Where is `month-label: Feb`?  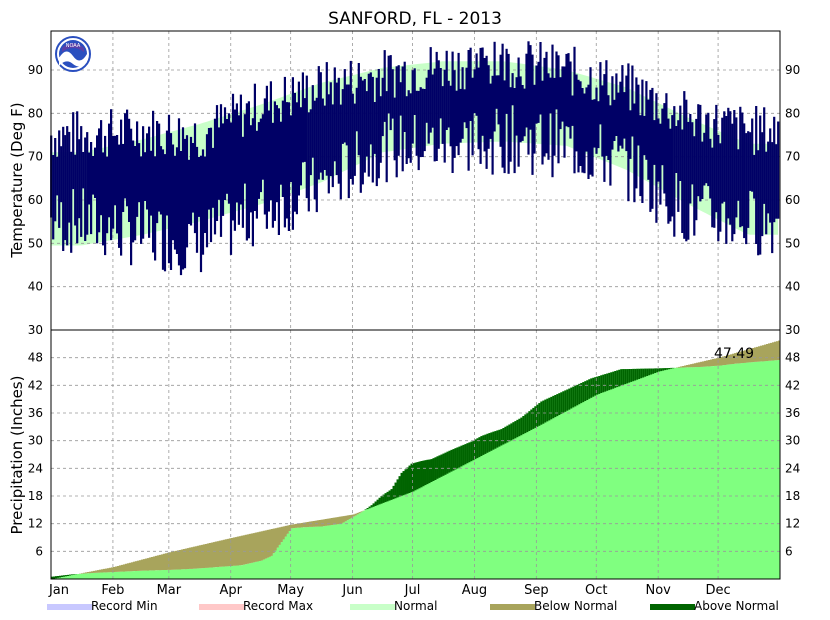 month-label: Feb is located at coordinates (112, 590).